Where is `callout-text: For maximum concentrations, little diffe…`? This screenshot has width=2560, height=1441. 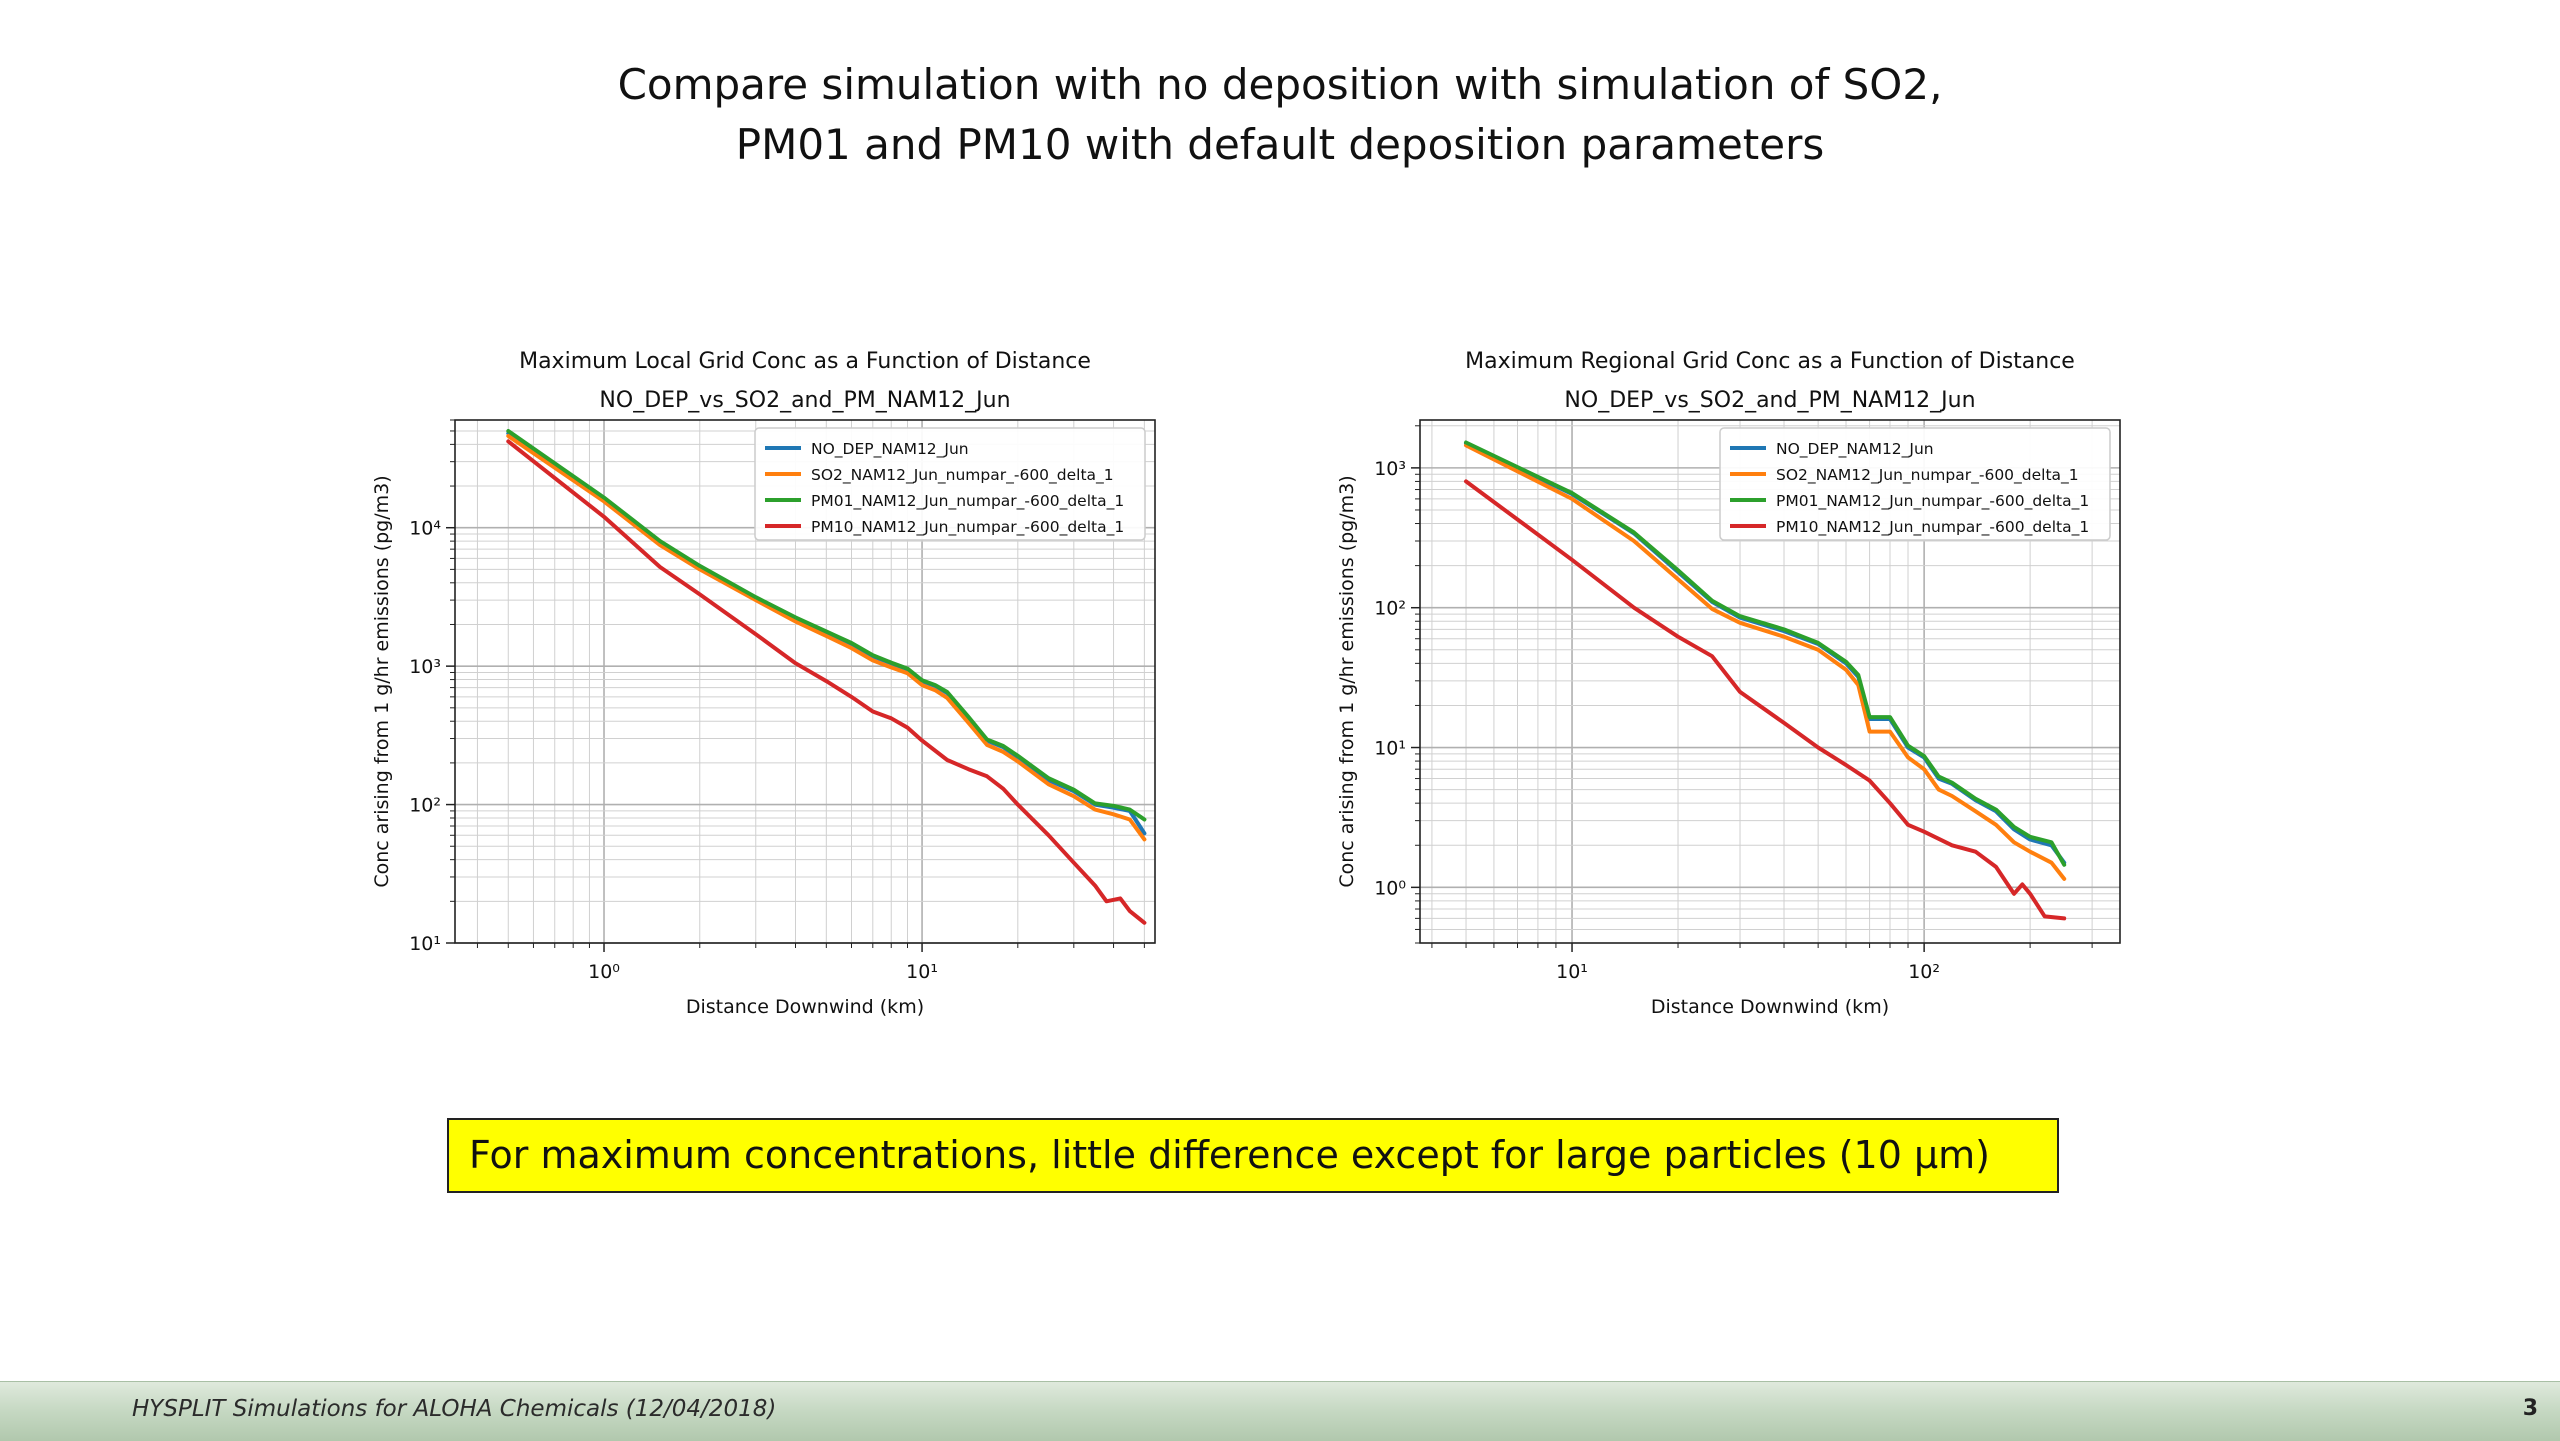 callout-text: For maximum concentrations, little diffe… is located at coordinates (1229, 1155).